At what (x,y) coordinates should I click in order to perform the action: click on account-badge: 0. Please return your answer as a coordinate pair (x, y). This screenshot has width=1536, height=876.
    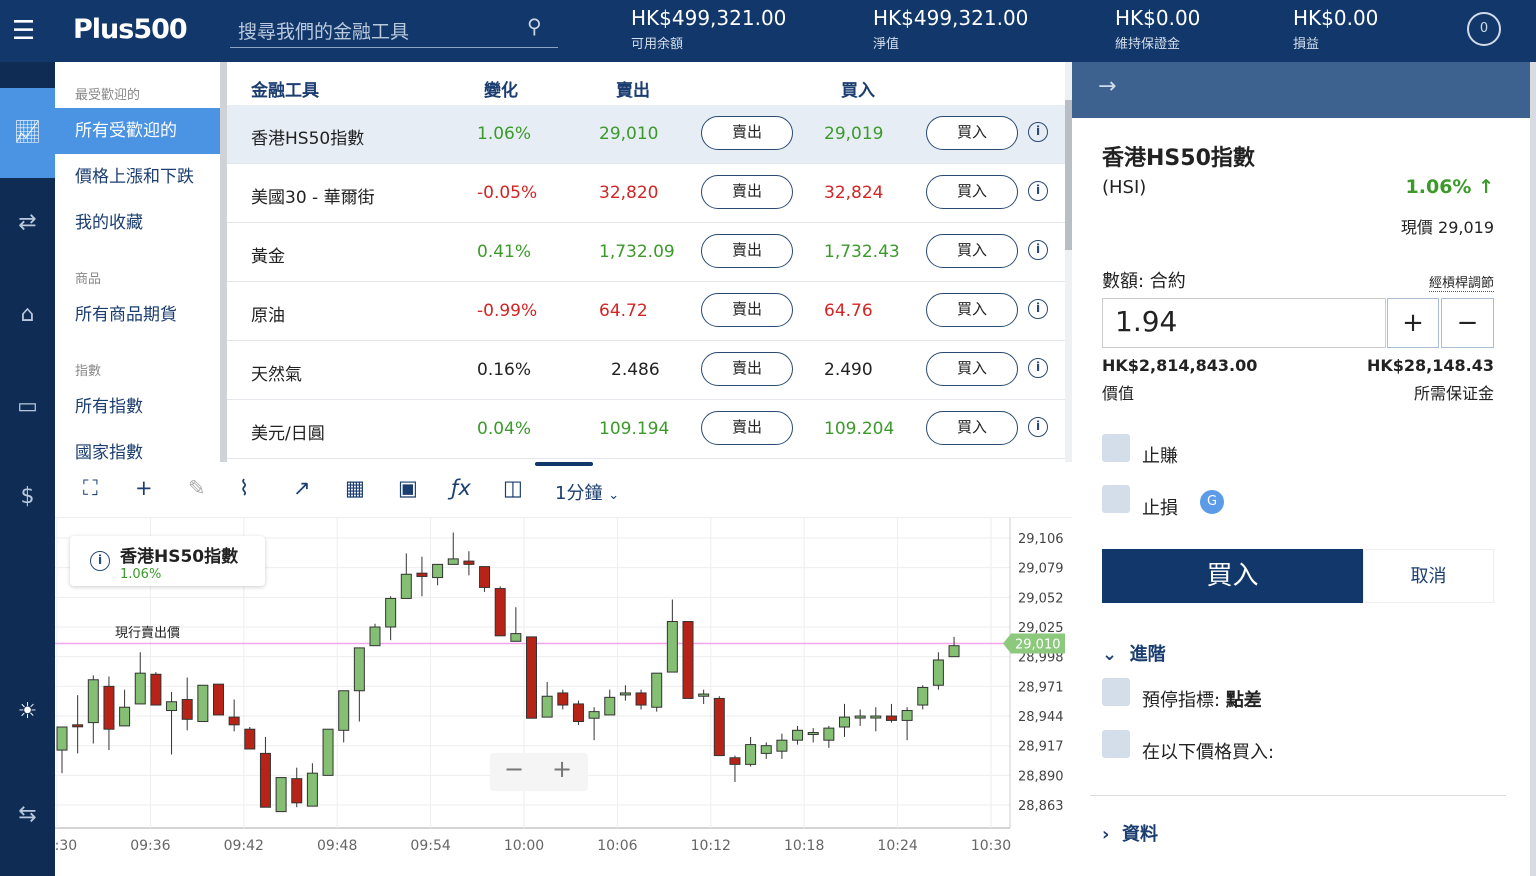
    Looking at the image, I should click on (1484, 29).